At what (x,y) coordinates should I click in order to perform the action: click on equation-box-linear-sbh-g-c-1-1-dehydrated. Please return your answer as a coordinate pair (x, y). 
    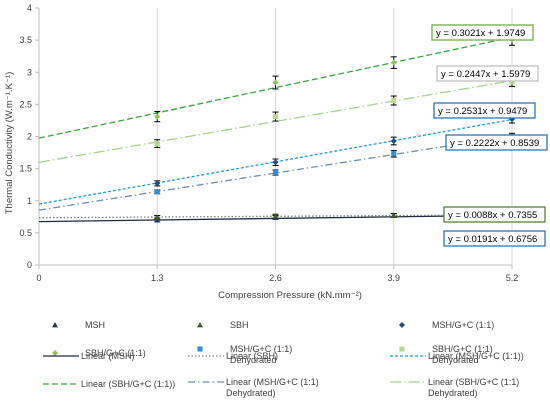
    Looking at the image, I should click on (487, 73).